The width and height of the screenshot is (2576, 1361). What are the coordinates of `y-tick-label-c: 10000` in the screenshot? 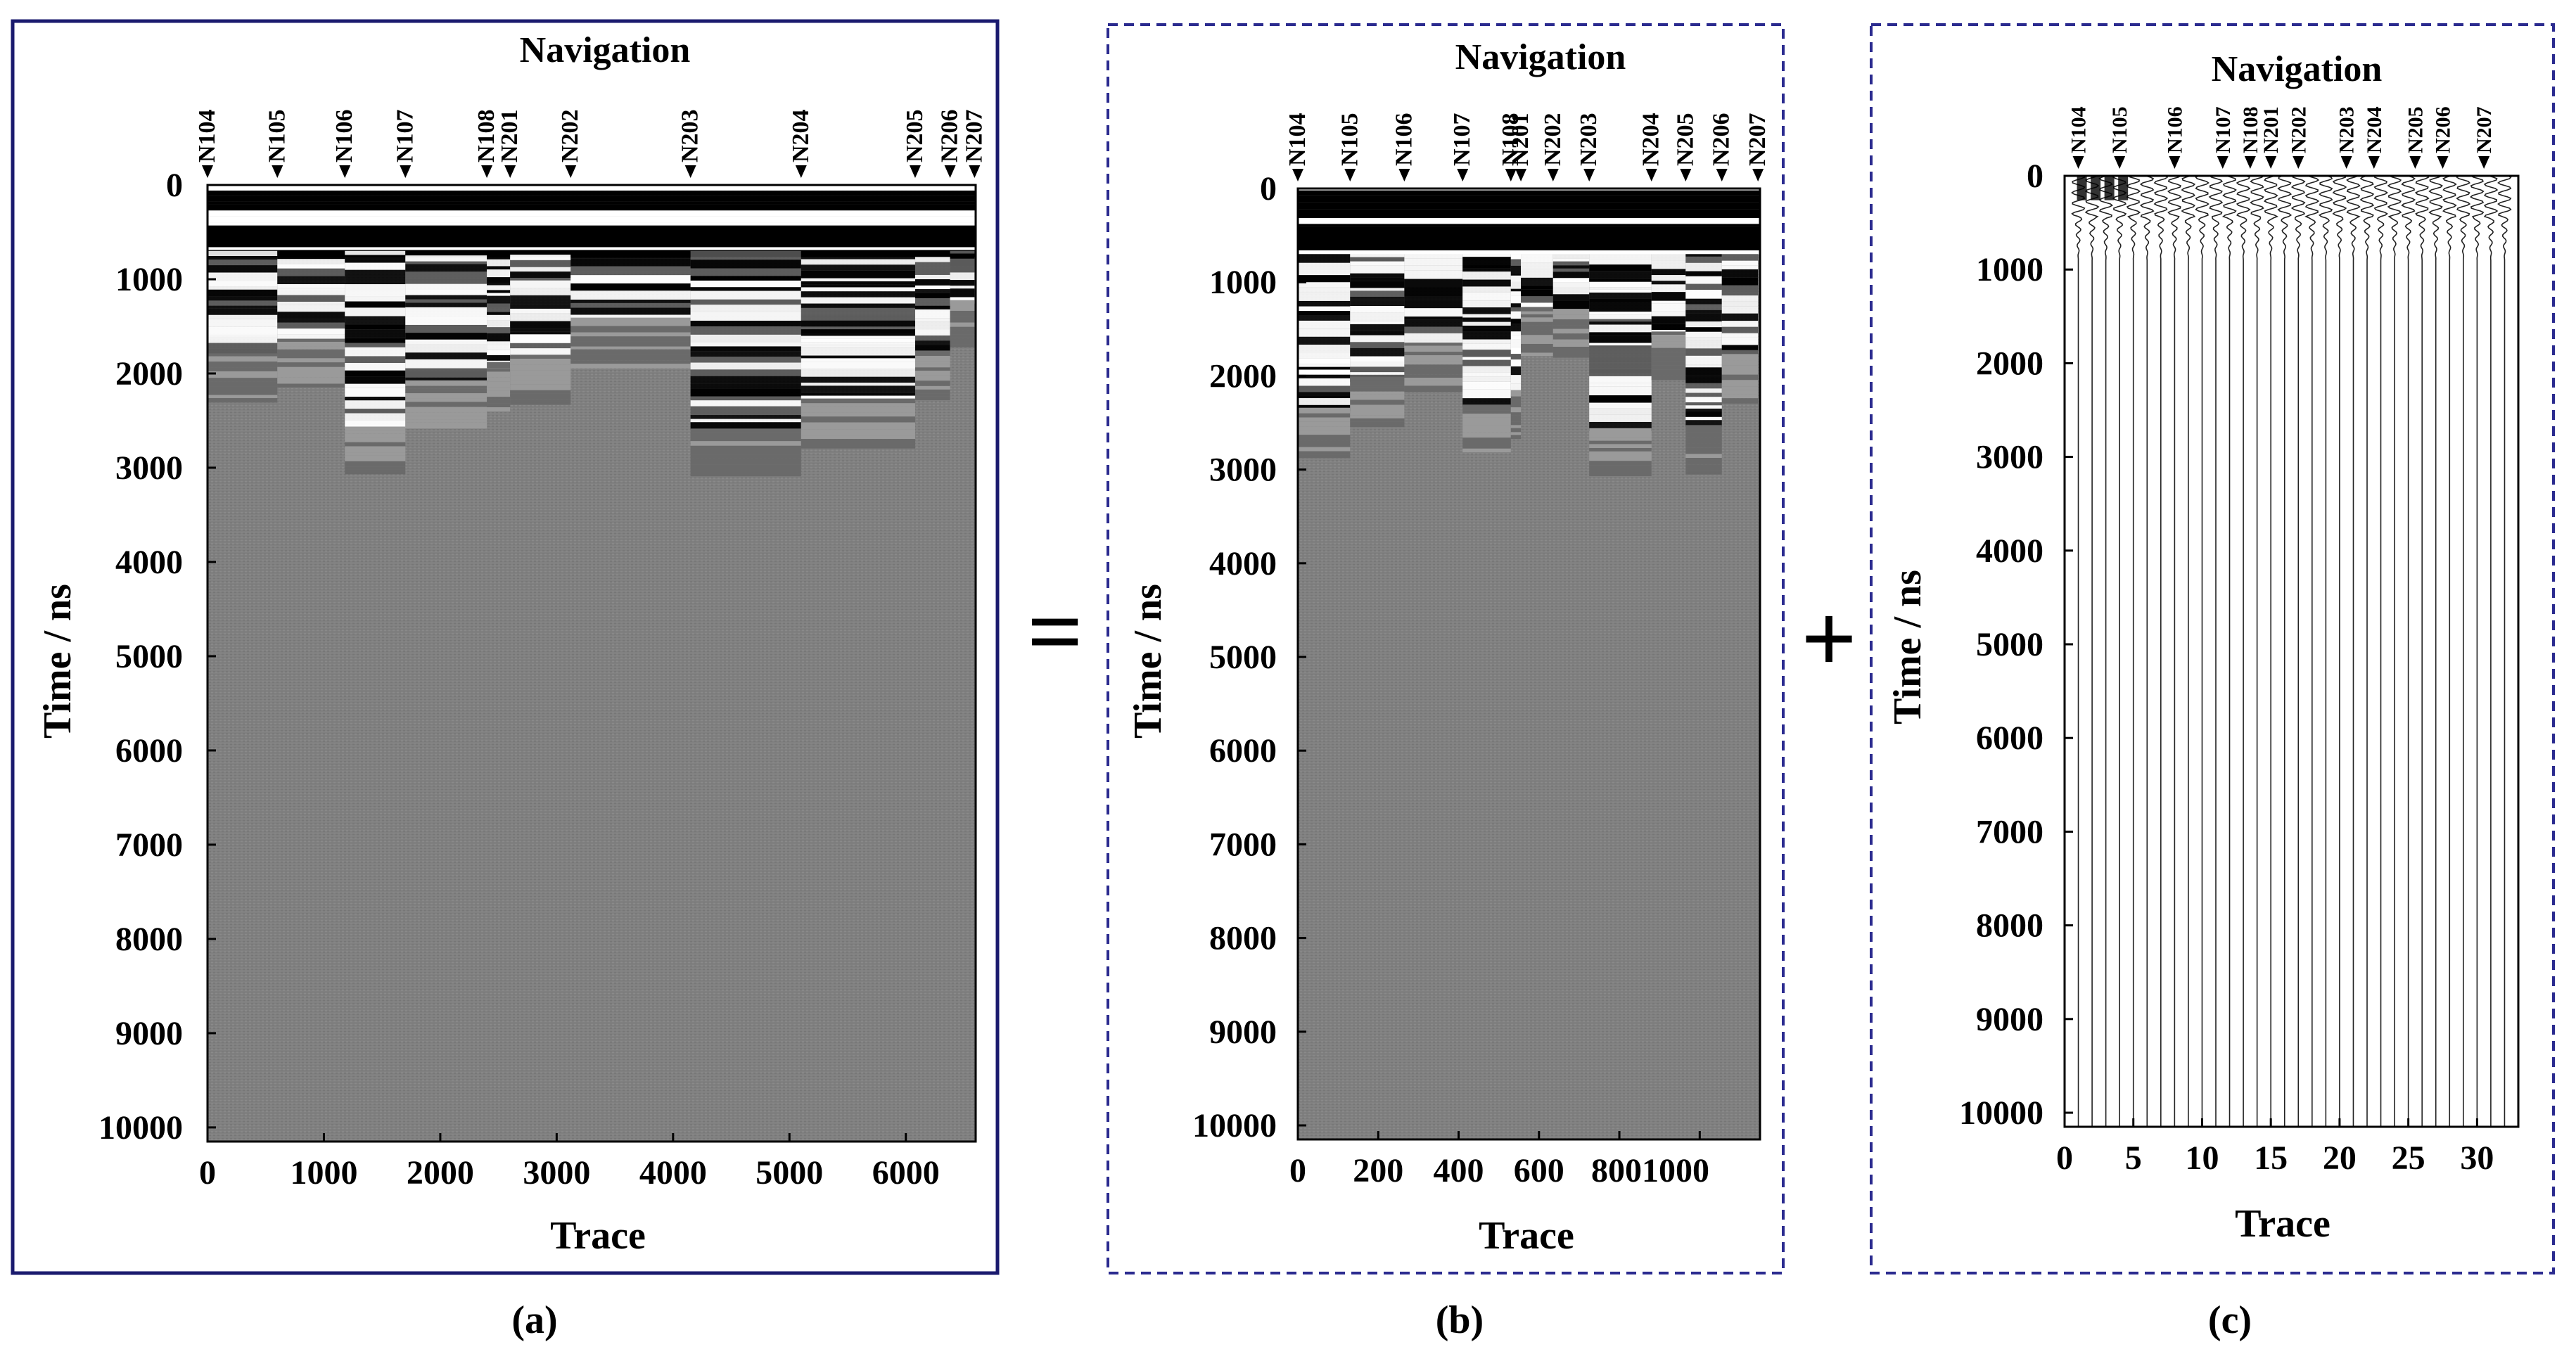 It's located at (2001, 1113).